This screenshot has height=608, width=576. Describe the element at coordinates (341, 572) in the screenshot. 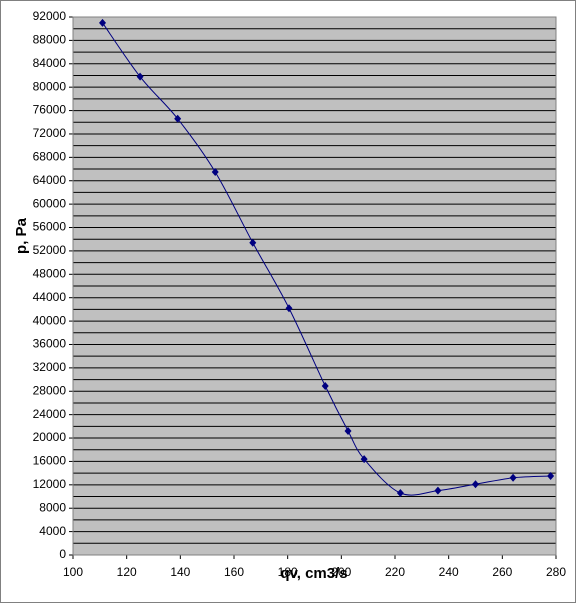

I see `x-tick-label: 200` at that location.